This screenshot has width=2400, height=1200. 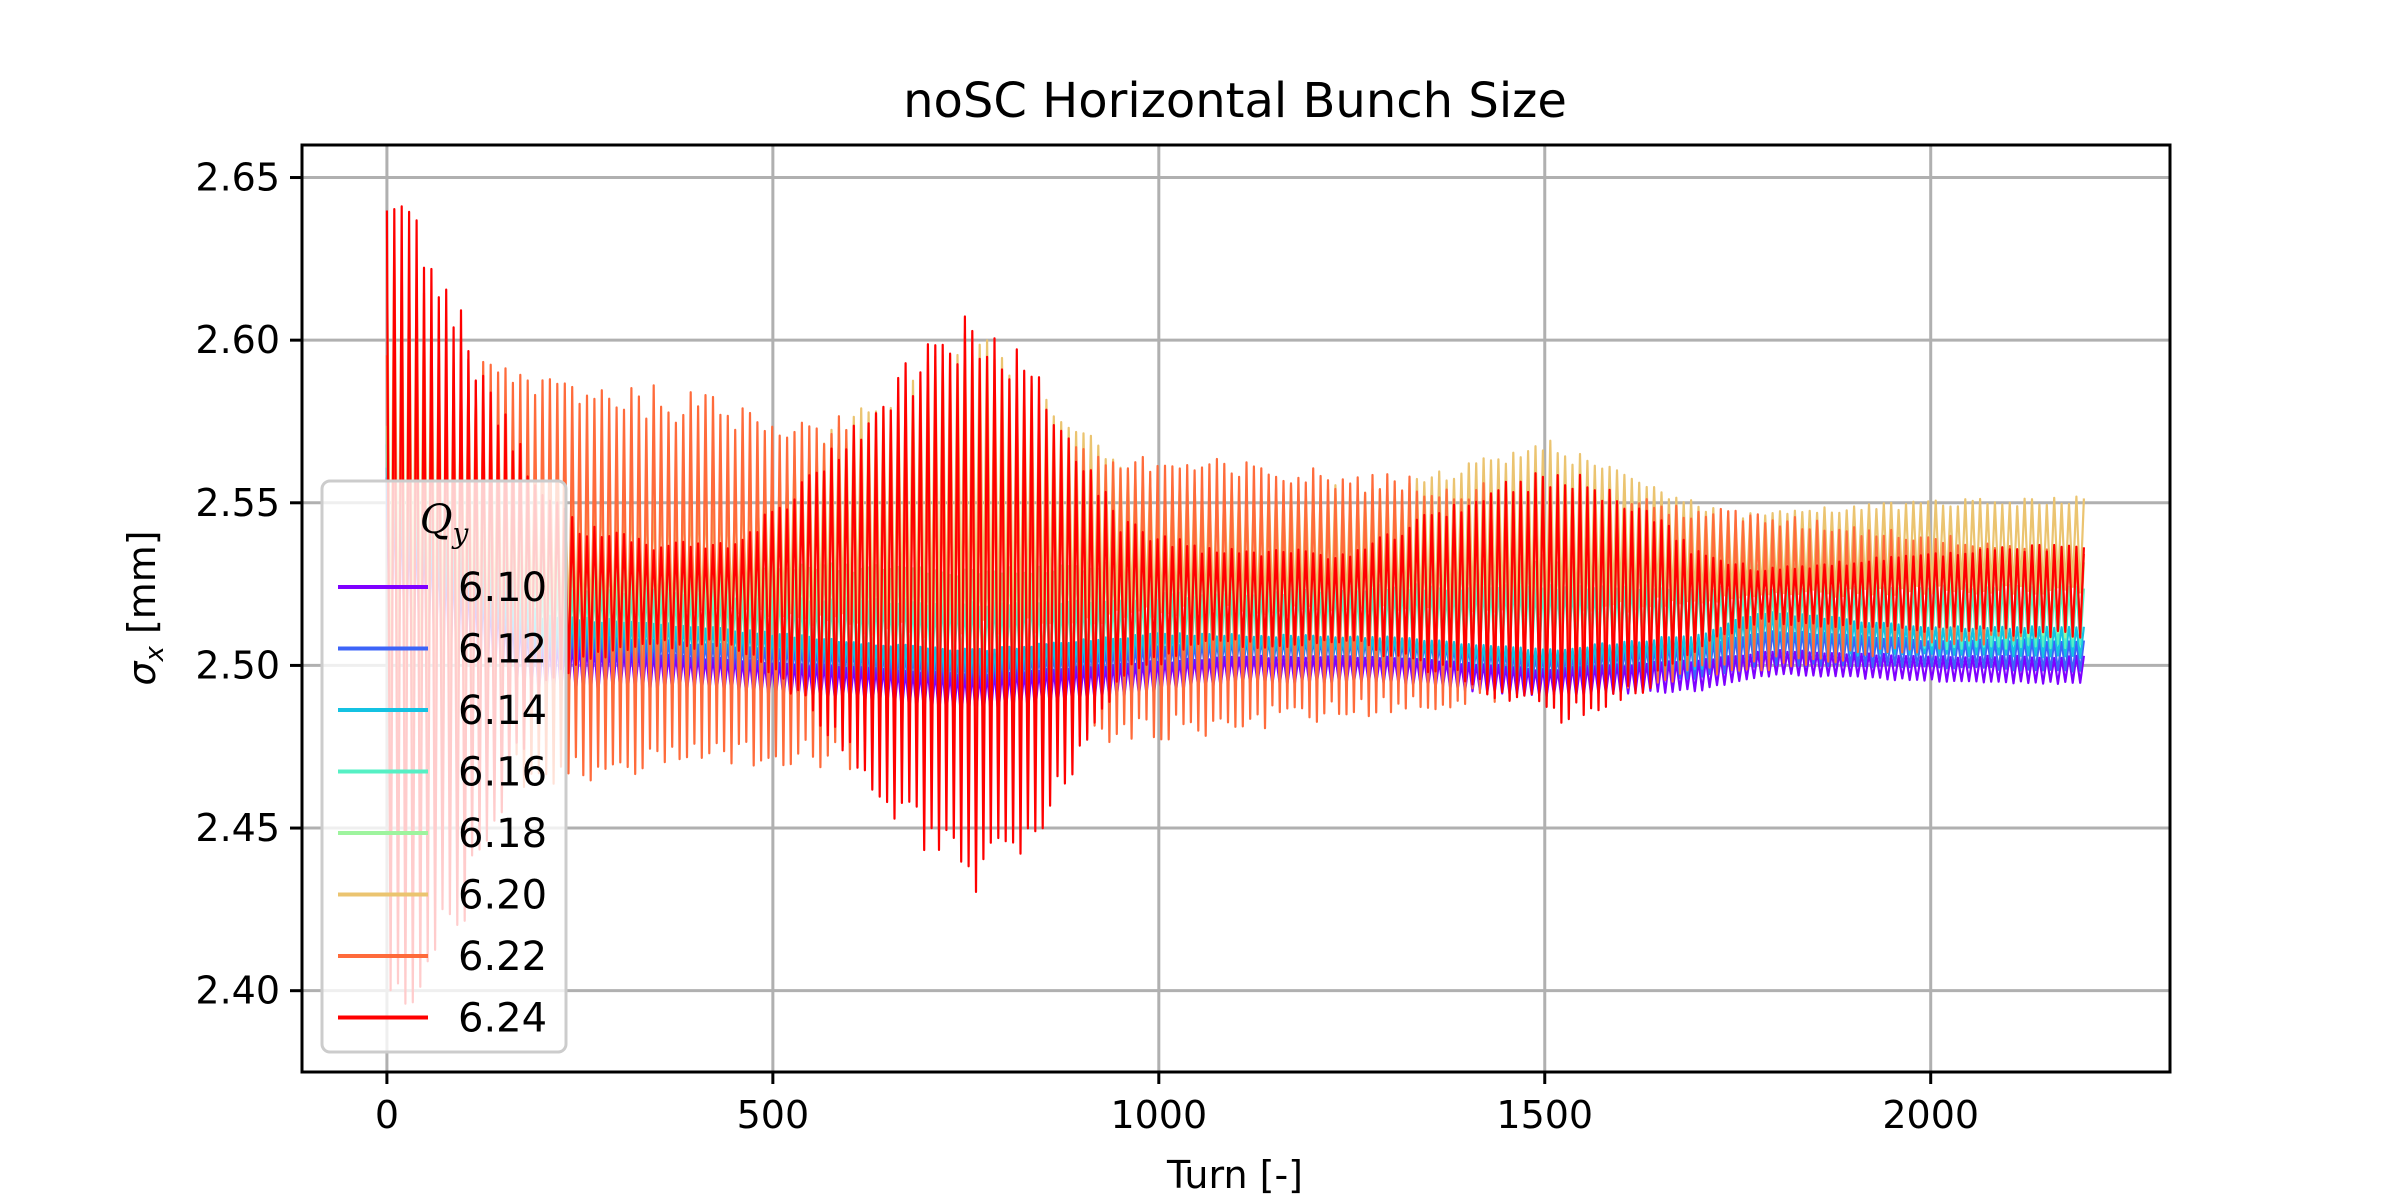 What do you see at coordinates (237, 991) in the screenshot?
I see `y-tick-label: 2.40` at bounding box center [237, 991].